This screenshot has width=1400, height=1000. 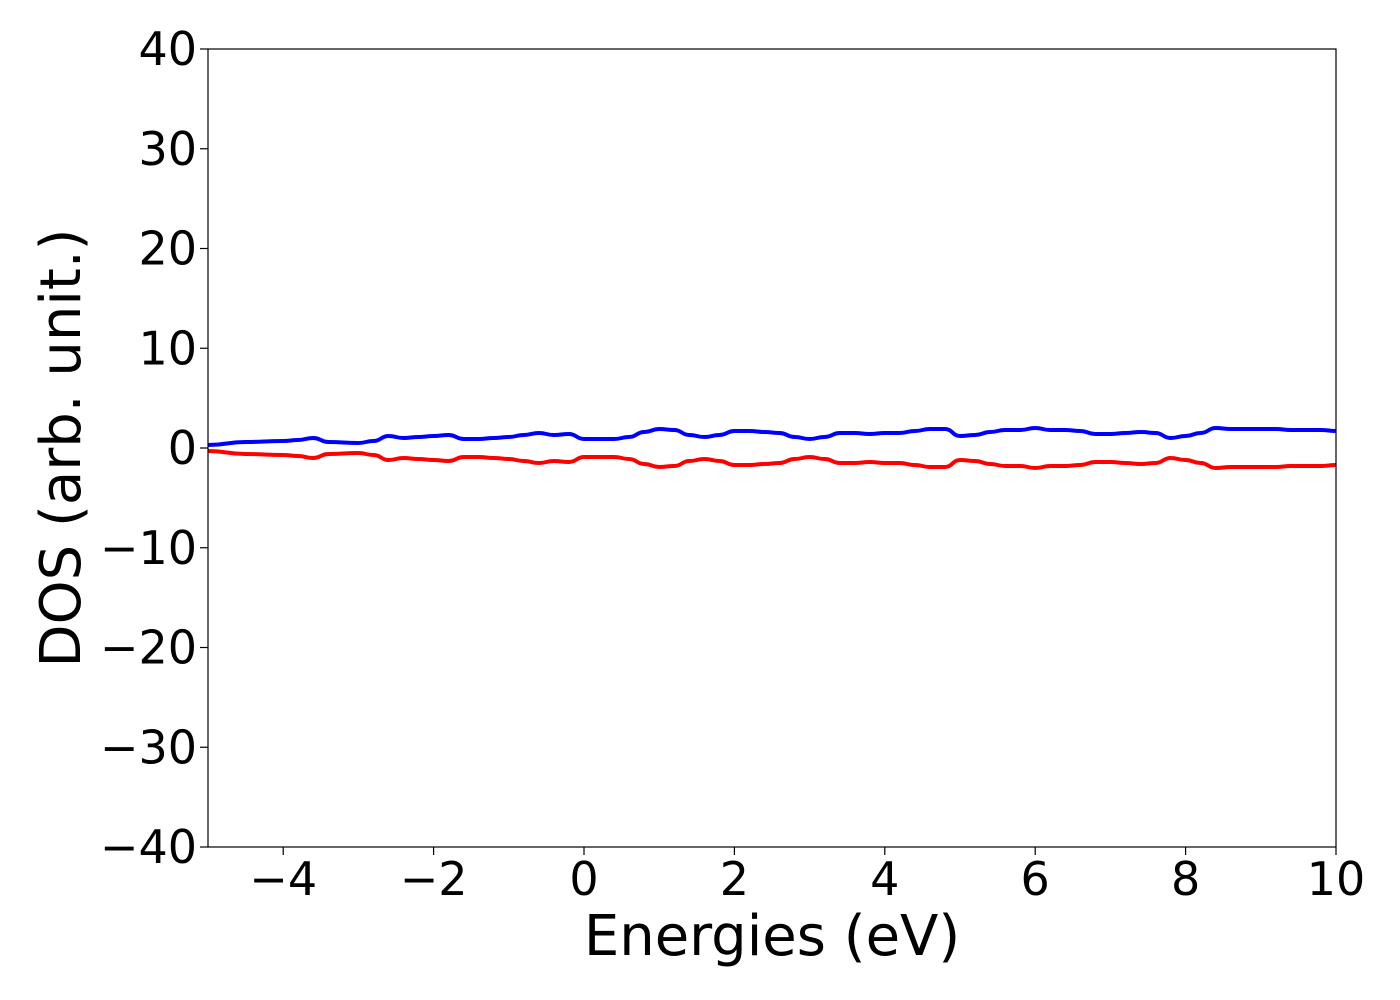 What do you see at coordinates (61, 447) in the screenshot?
I see `y-axis-title: DOS (arb. unit.)` at bounding box center [61, 447].